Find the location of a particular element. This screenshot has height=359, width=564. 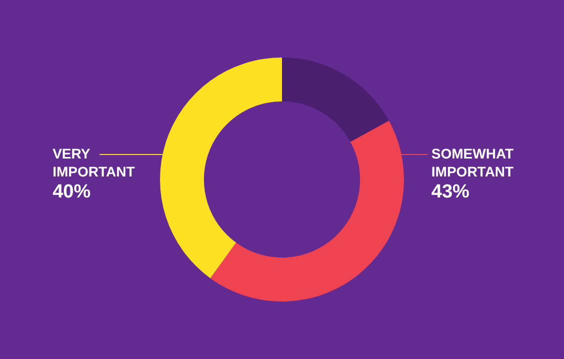

data-label: 43% is located at coordinates (450, 192).